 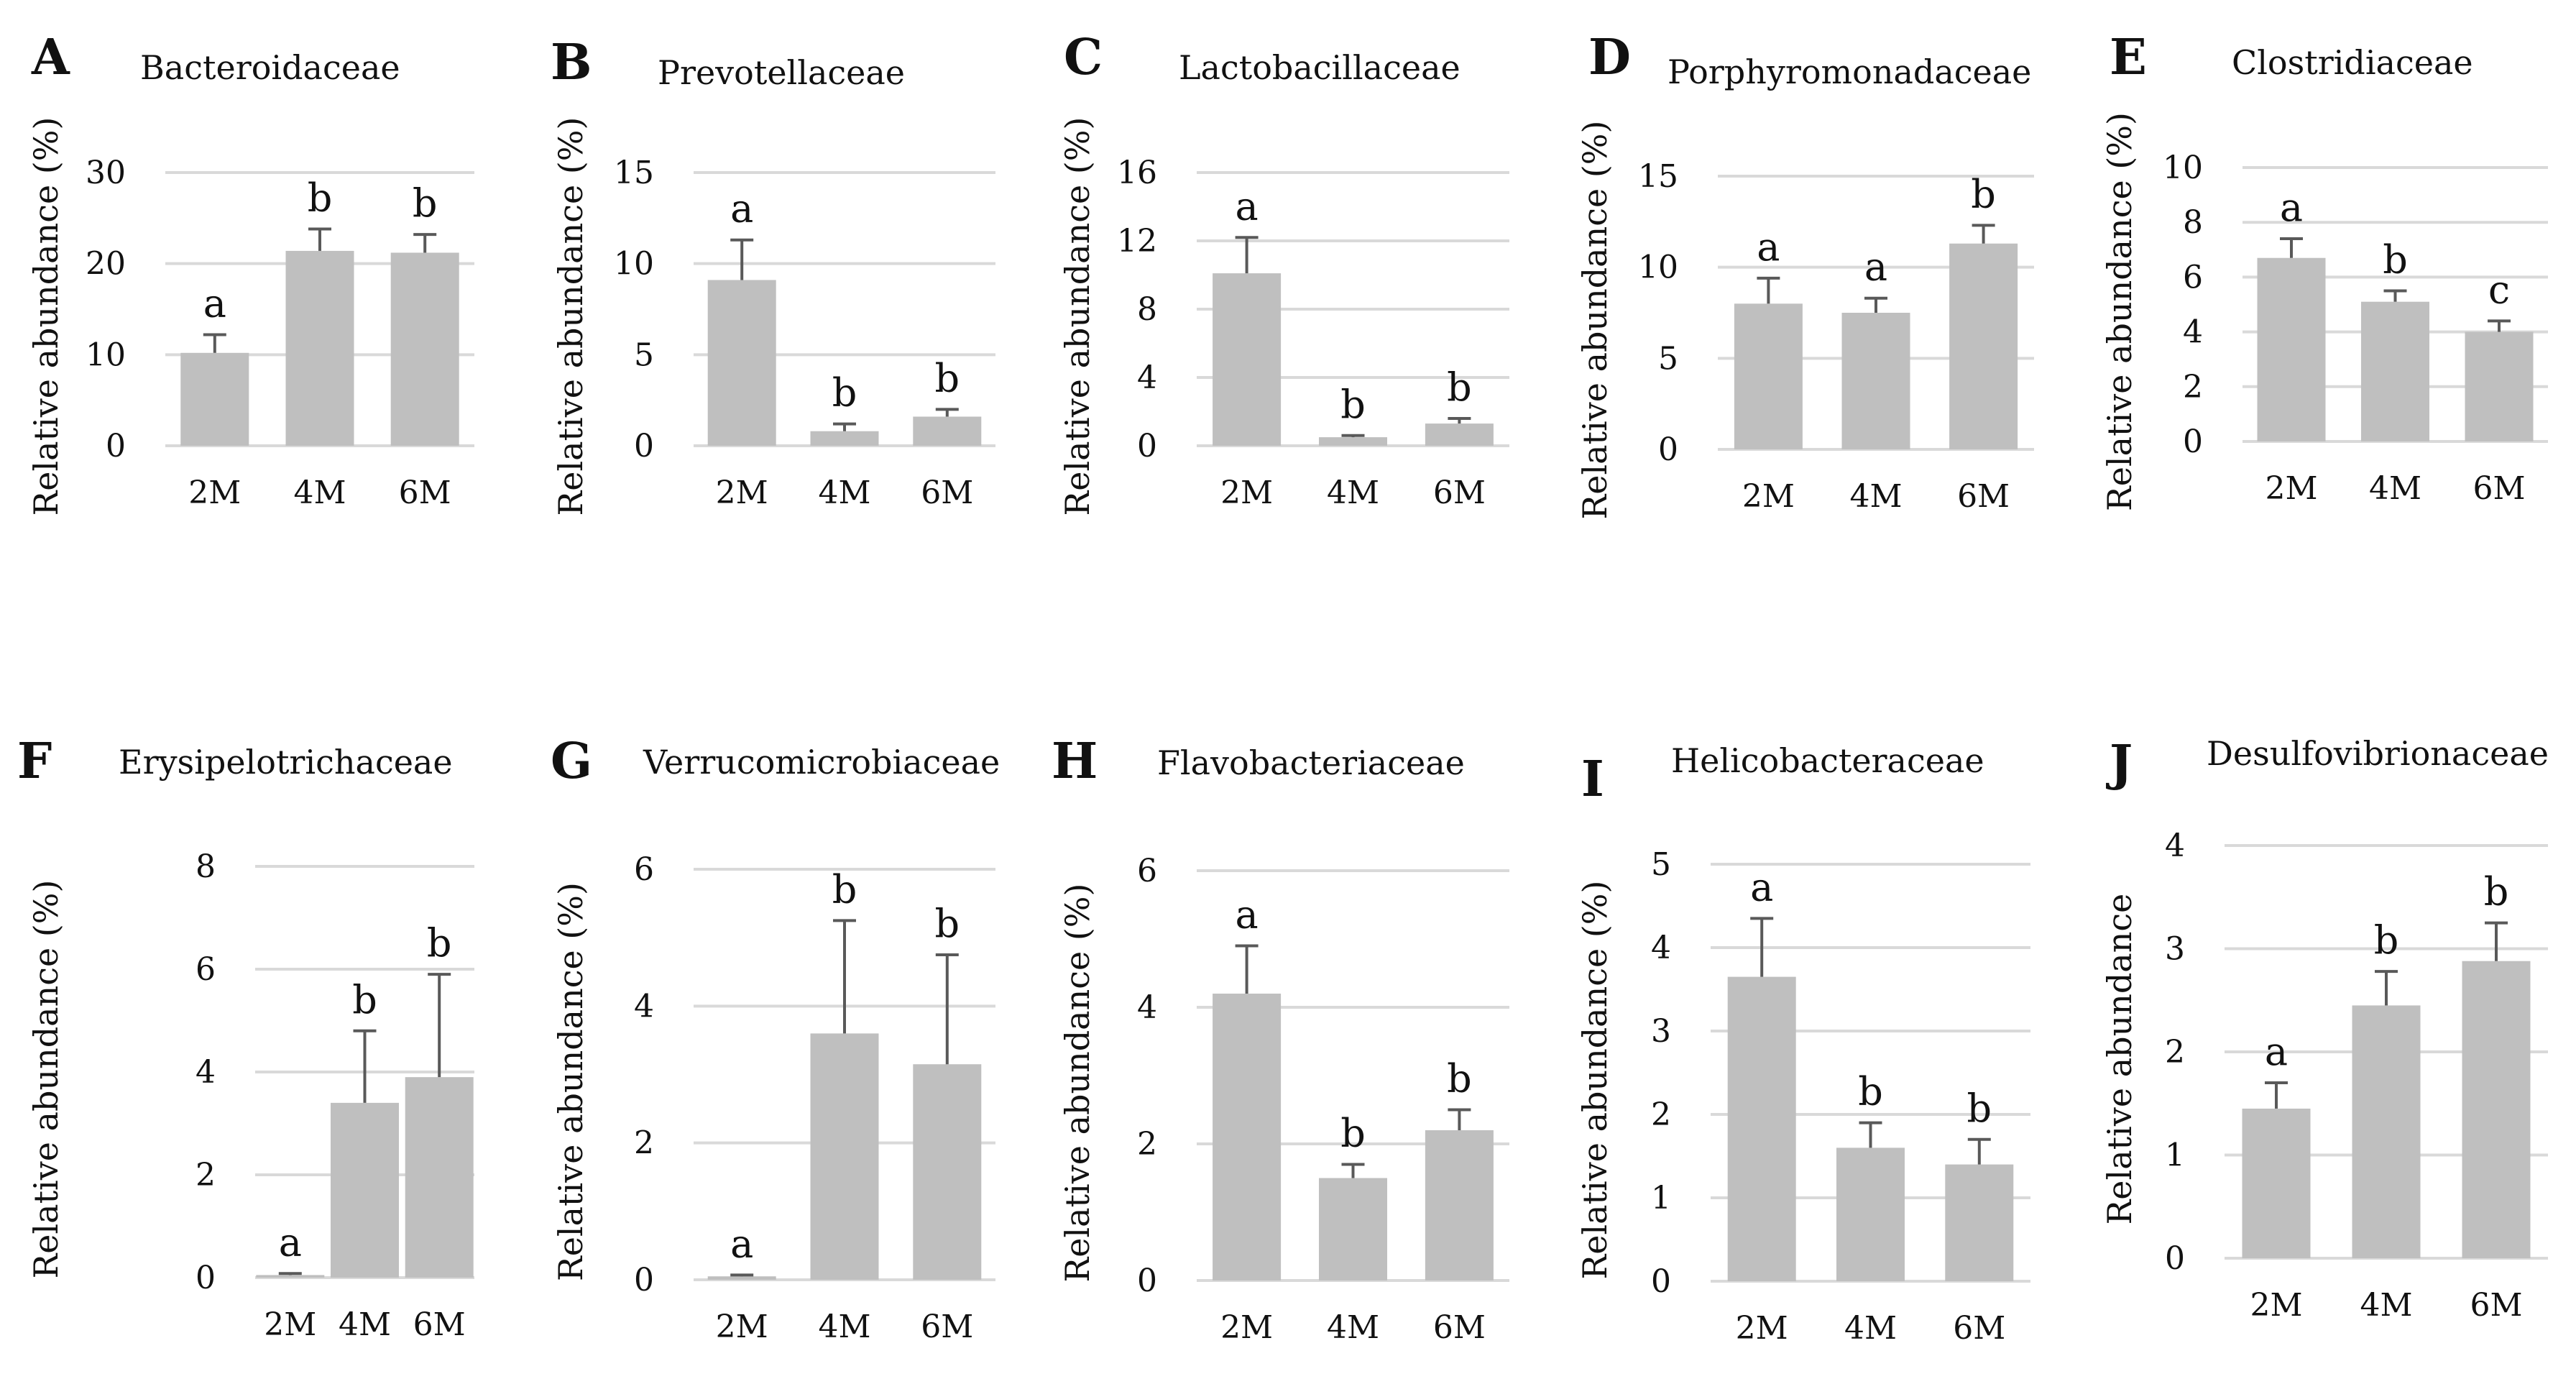 I want to click on panel-letter: I, so click(x=1592, y=779).